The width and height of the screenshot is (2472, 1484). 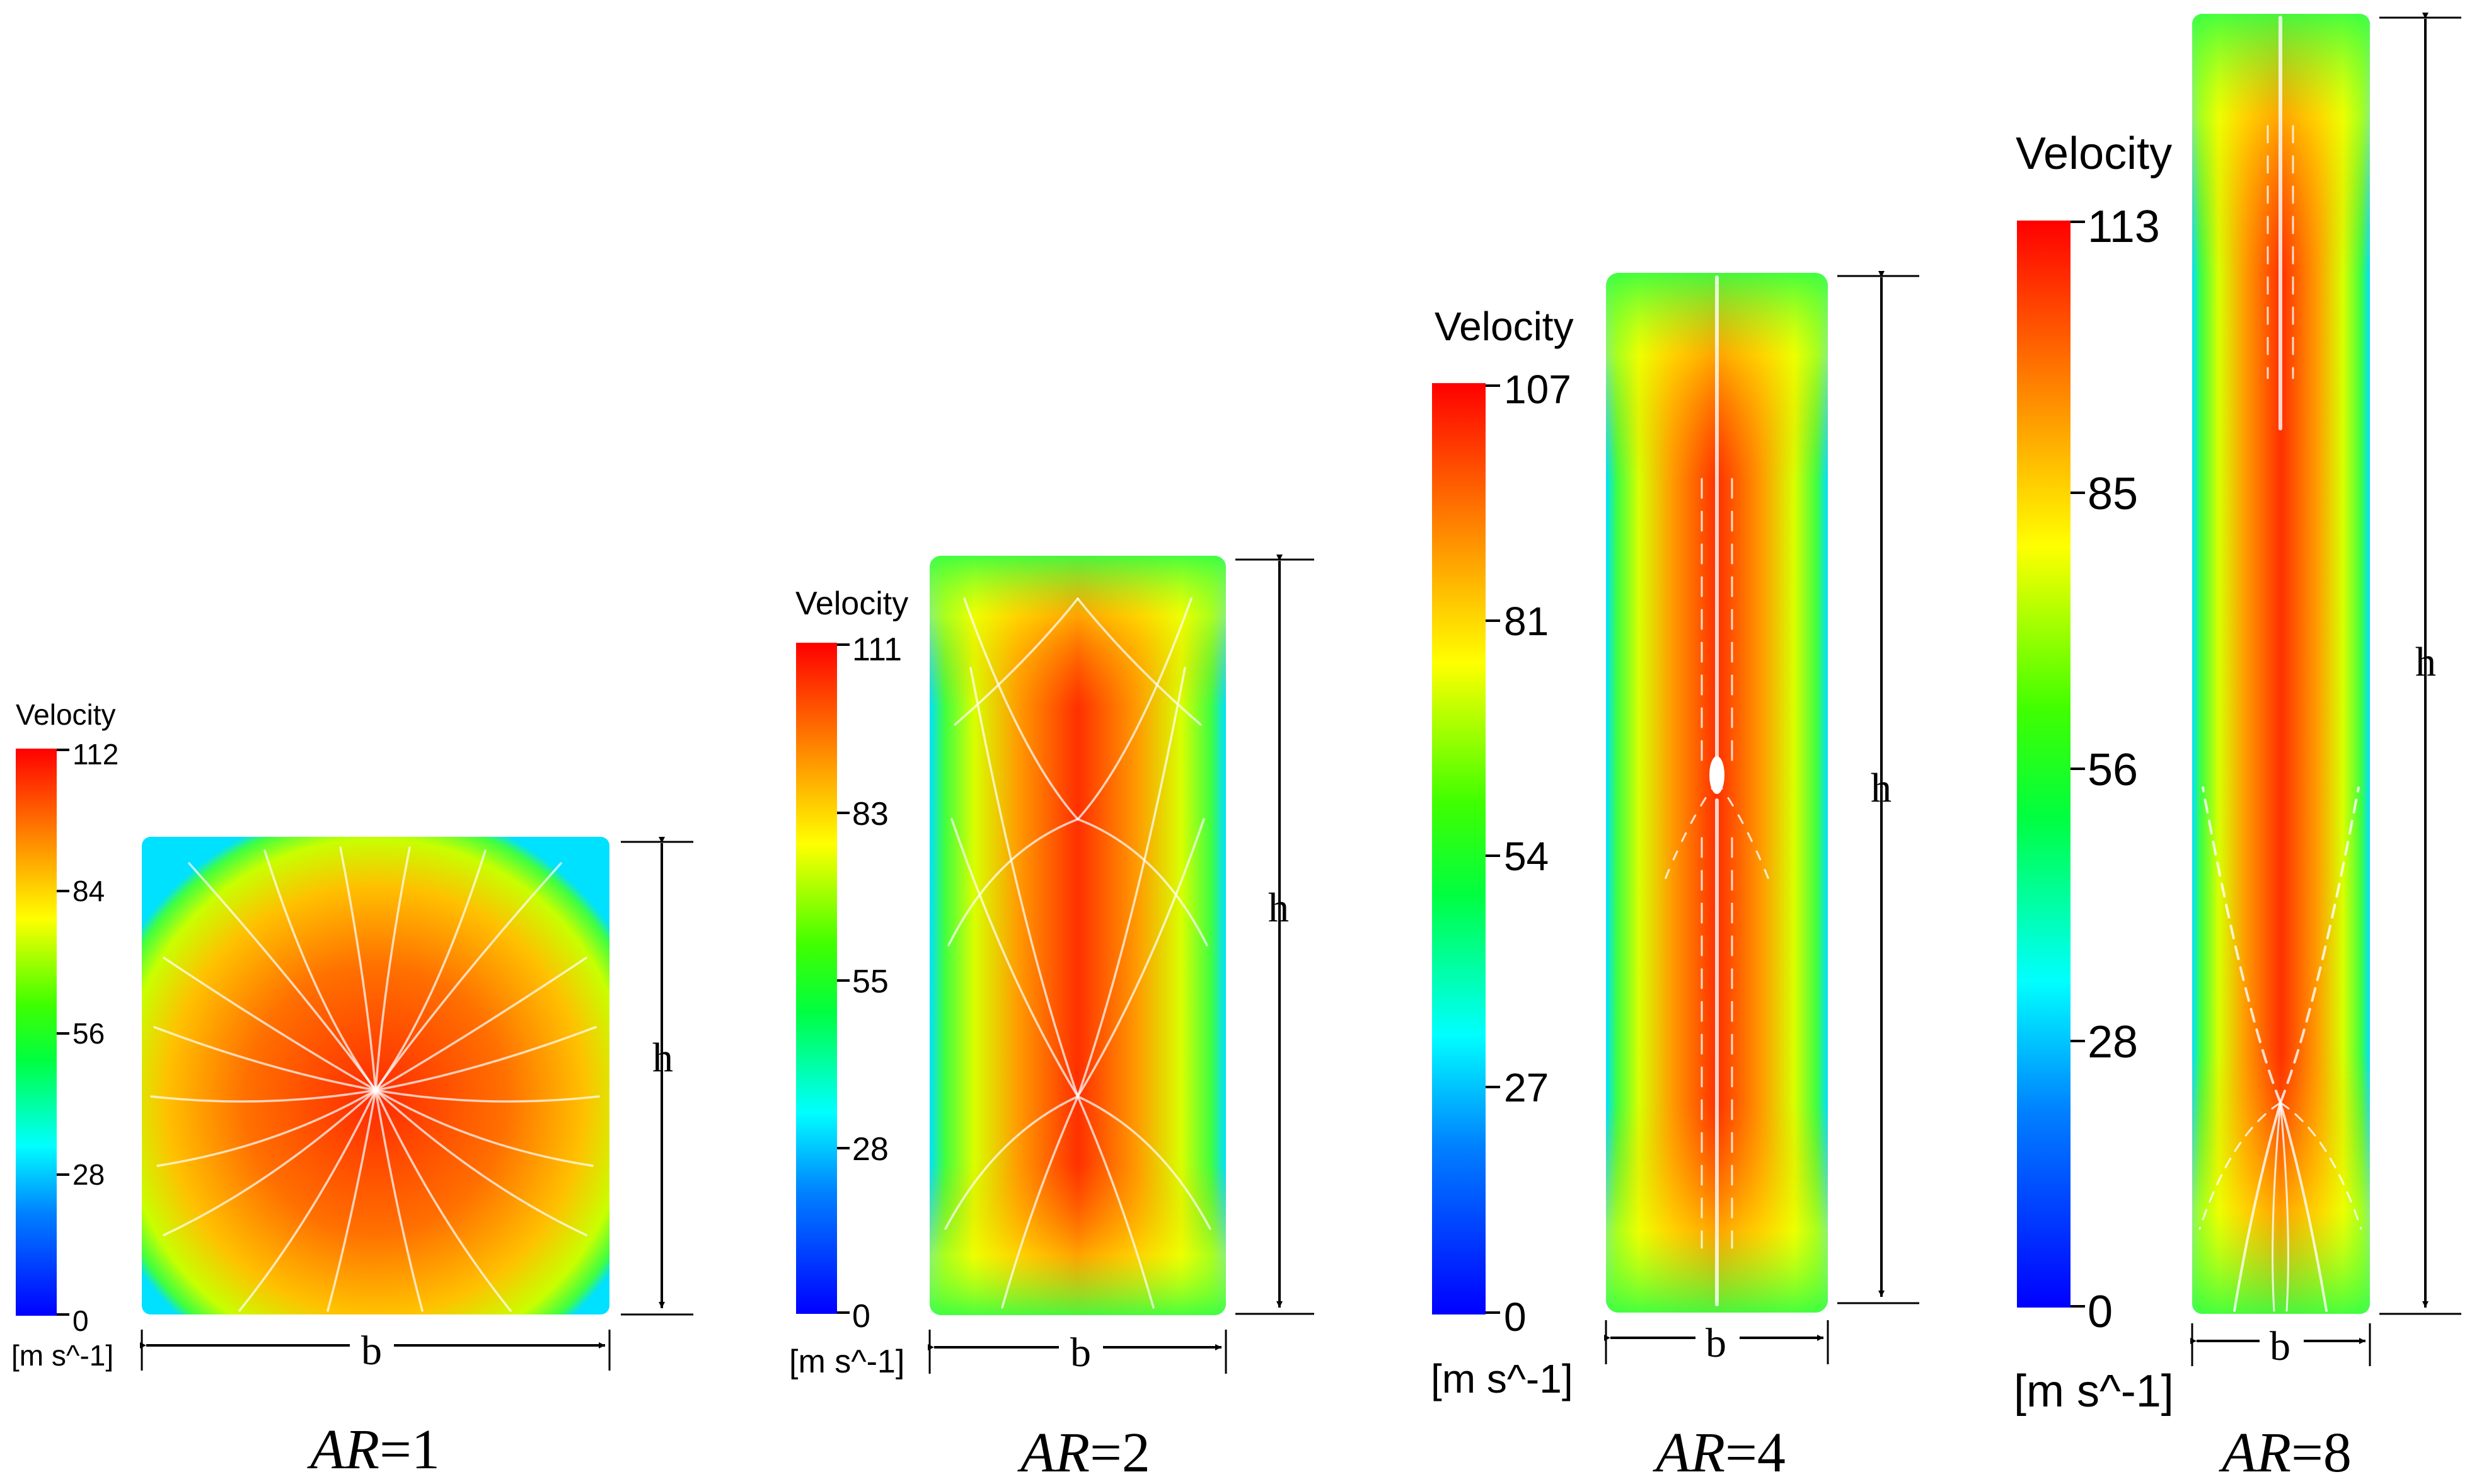 I want to click on aspect-ratio-caption: AR=1, so click(x=373, y=1449).